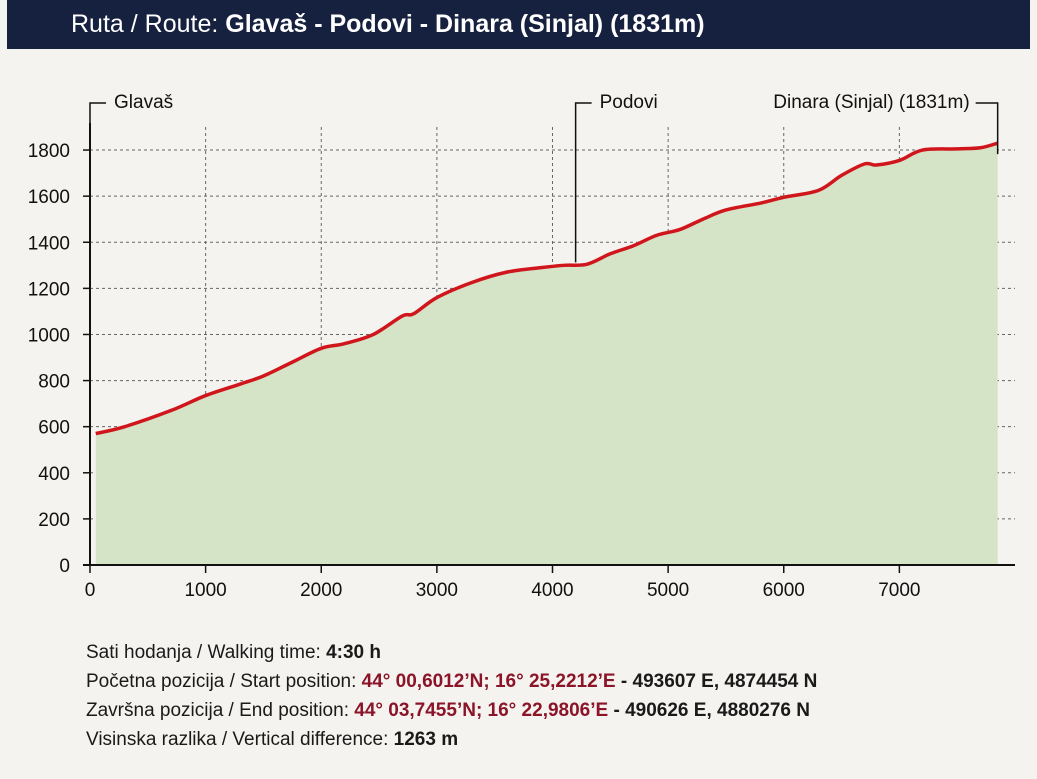 The image size is (1037, 779). Describe the element at coordinates (321, 590) in the screenshot. I see `x-tick-label: 2000` at that location.